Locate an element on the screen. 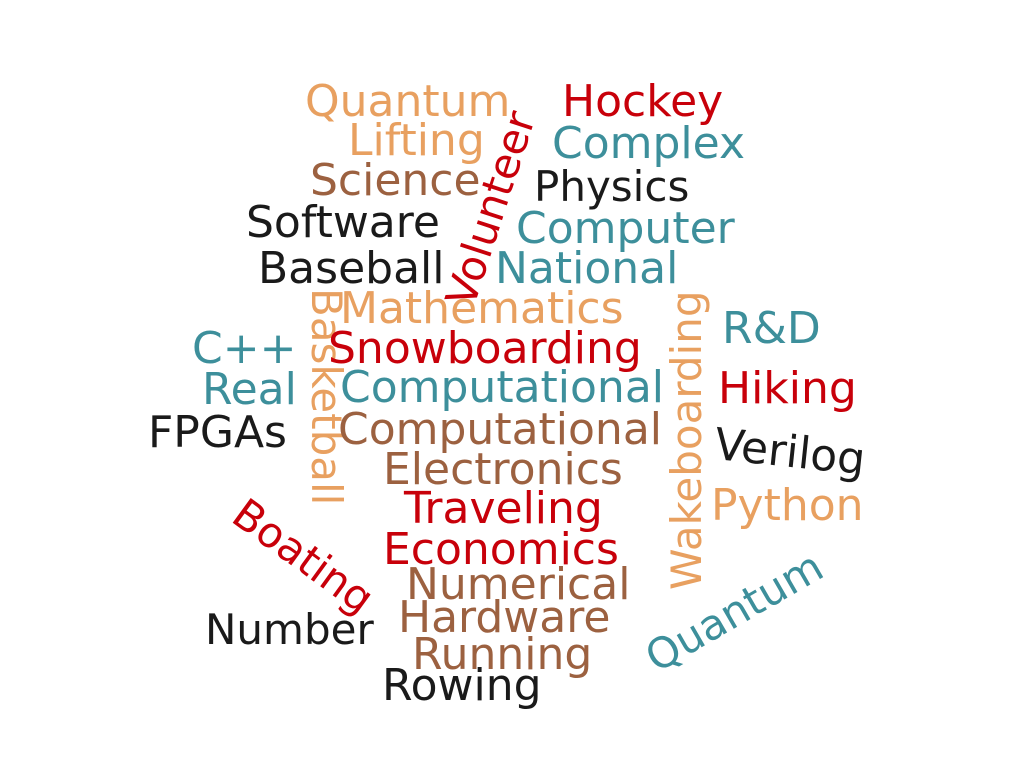 This screenshot has width=1024, height=768. word-lifting: Lifting is located at coordinates (416, 140).